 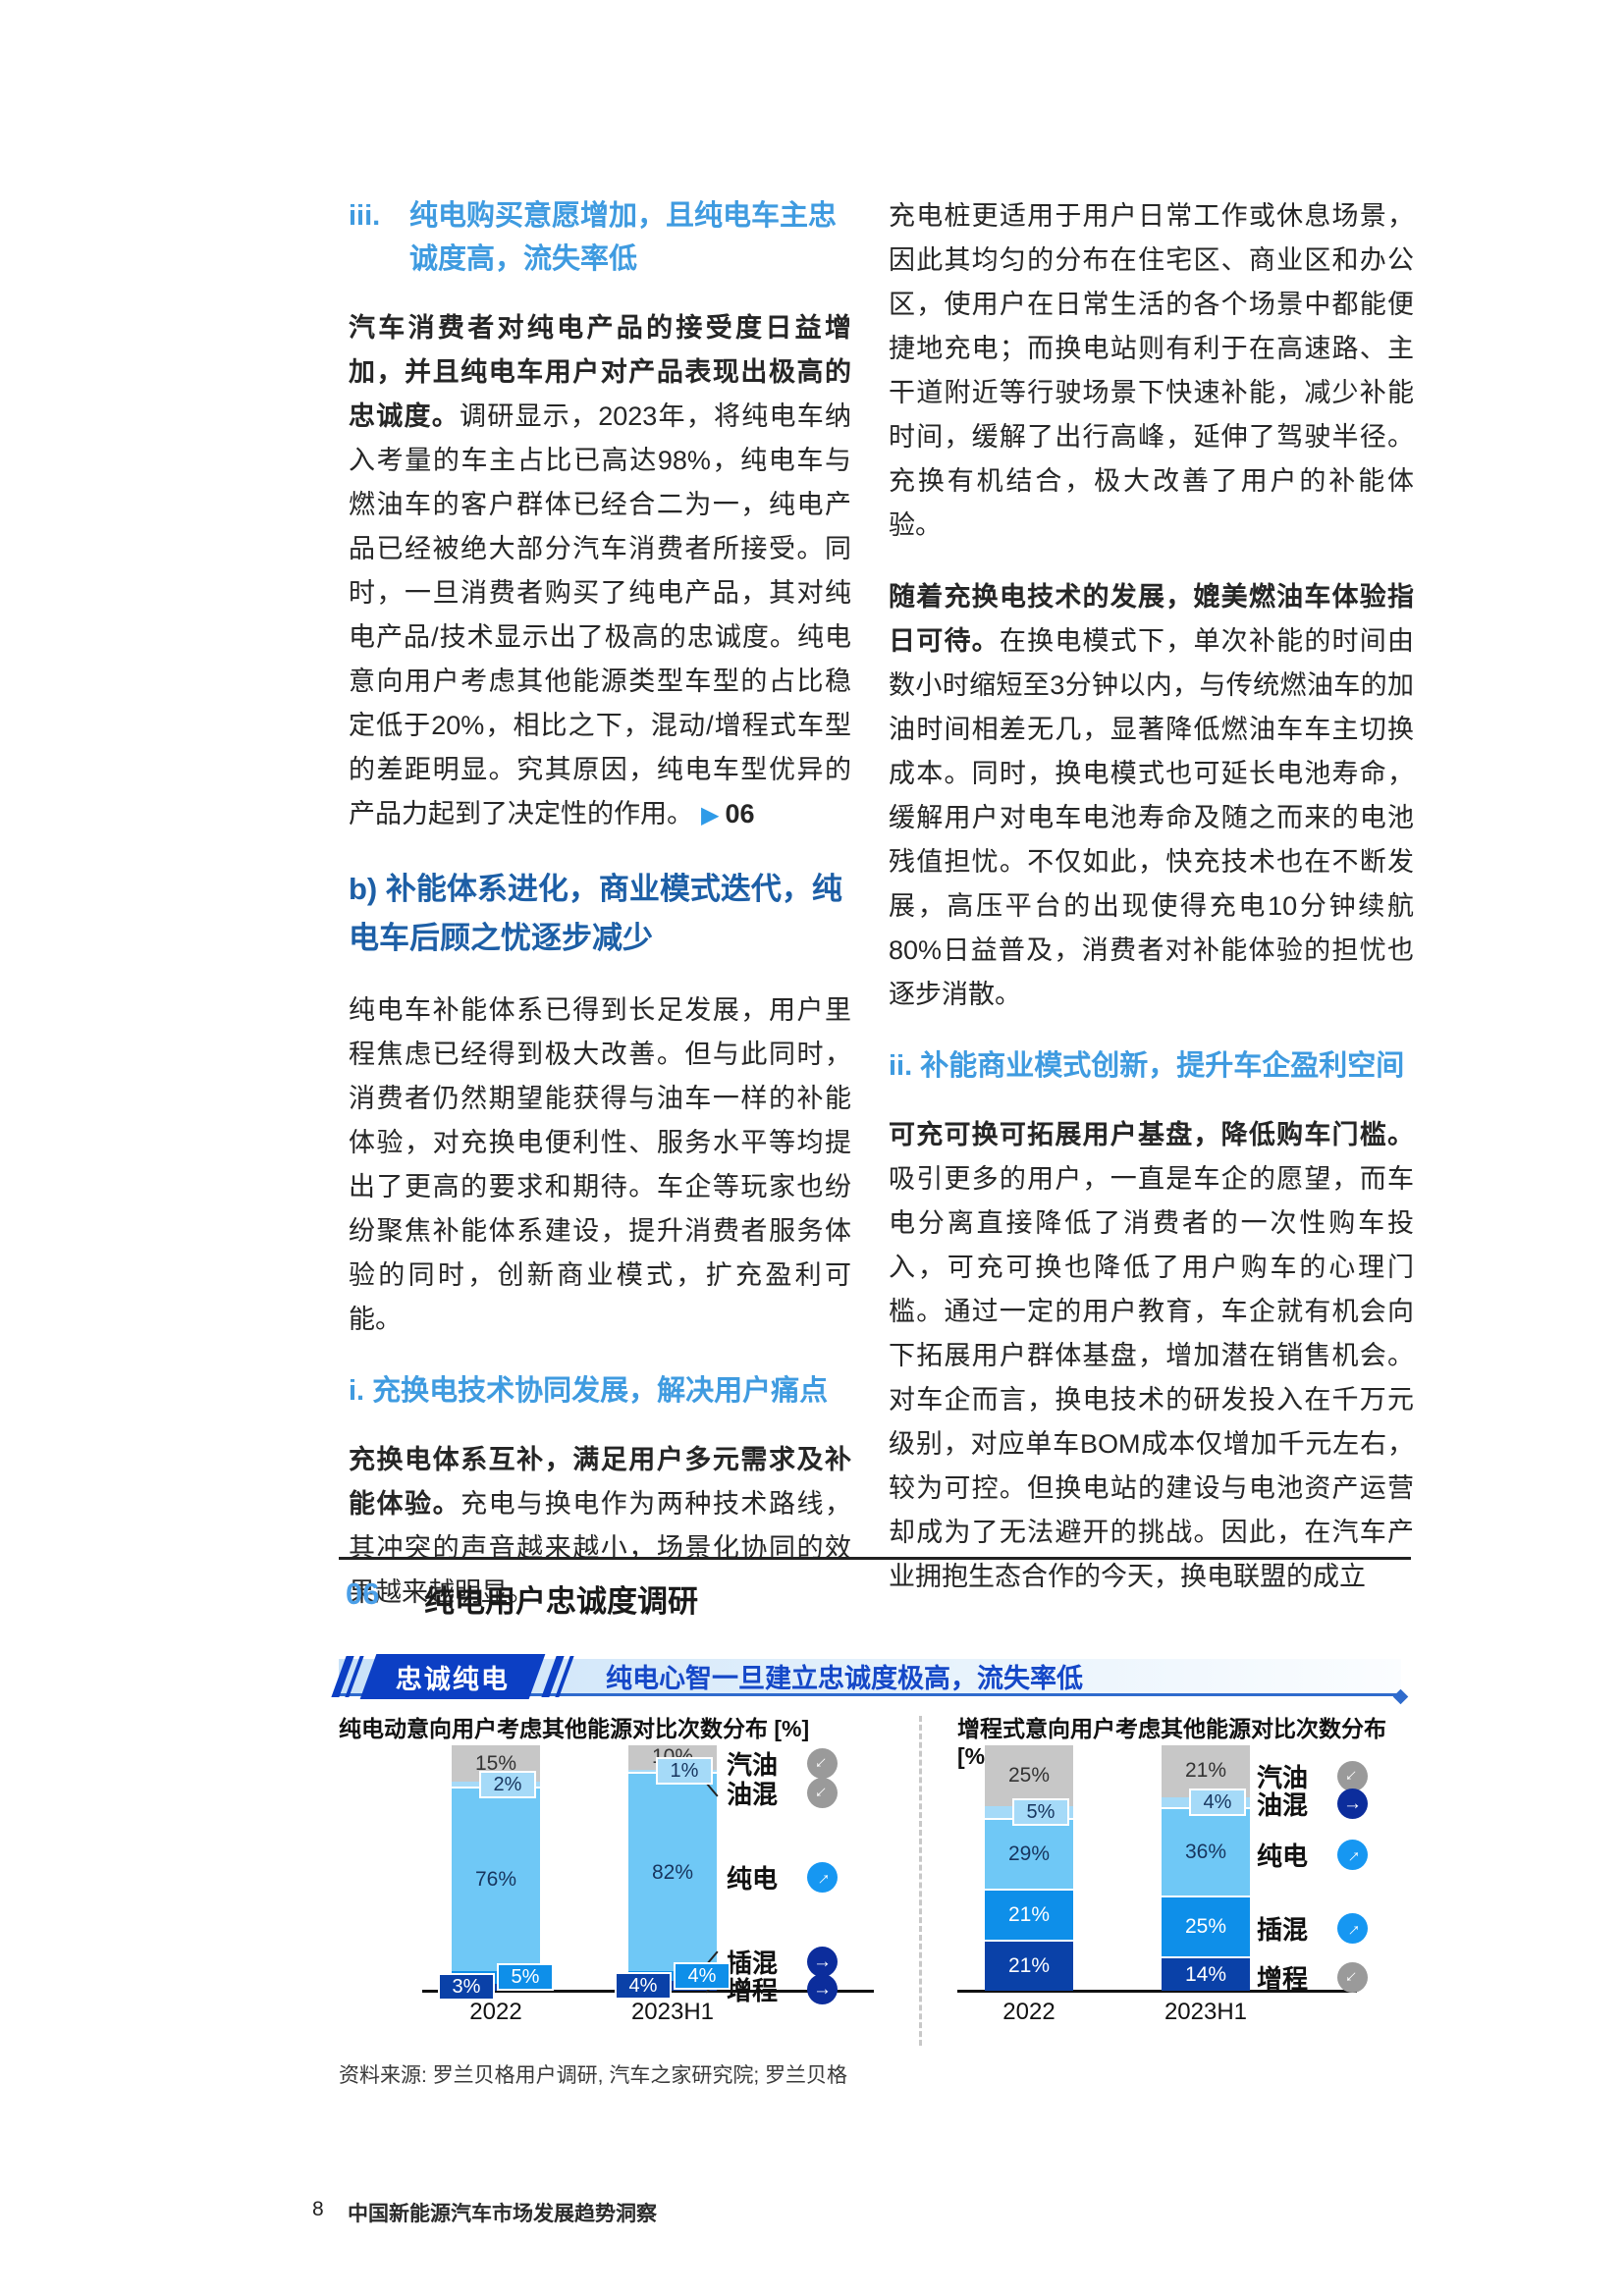 I want to click on legend-label: 汽油, so click(x=1283, y=1777).